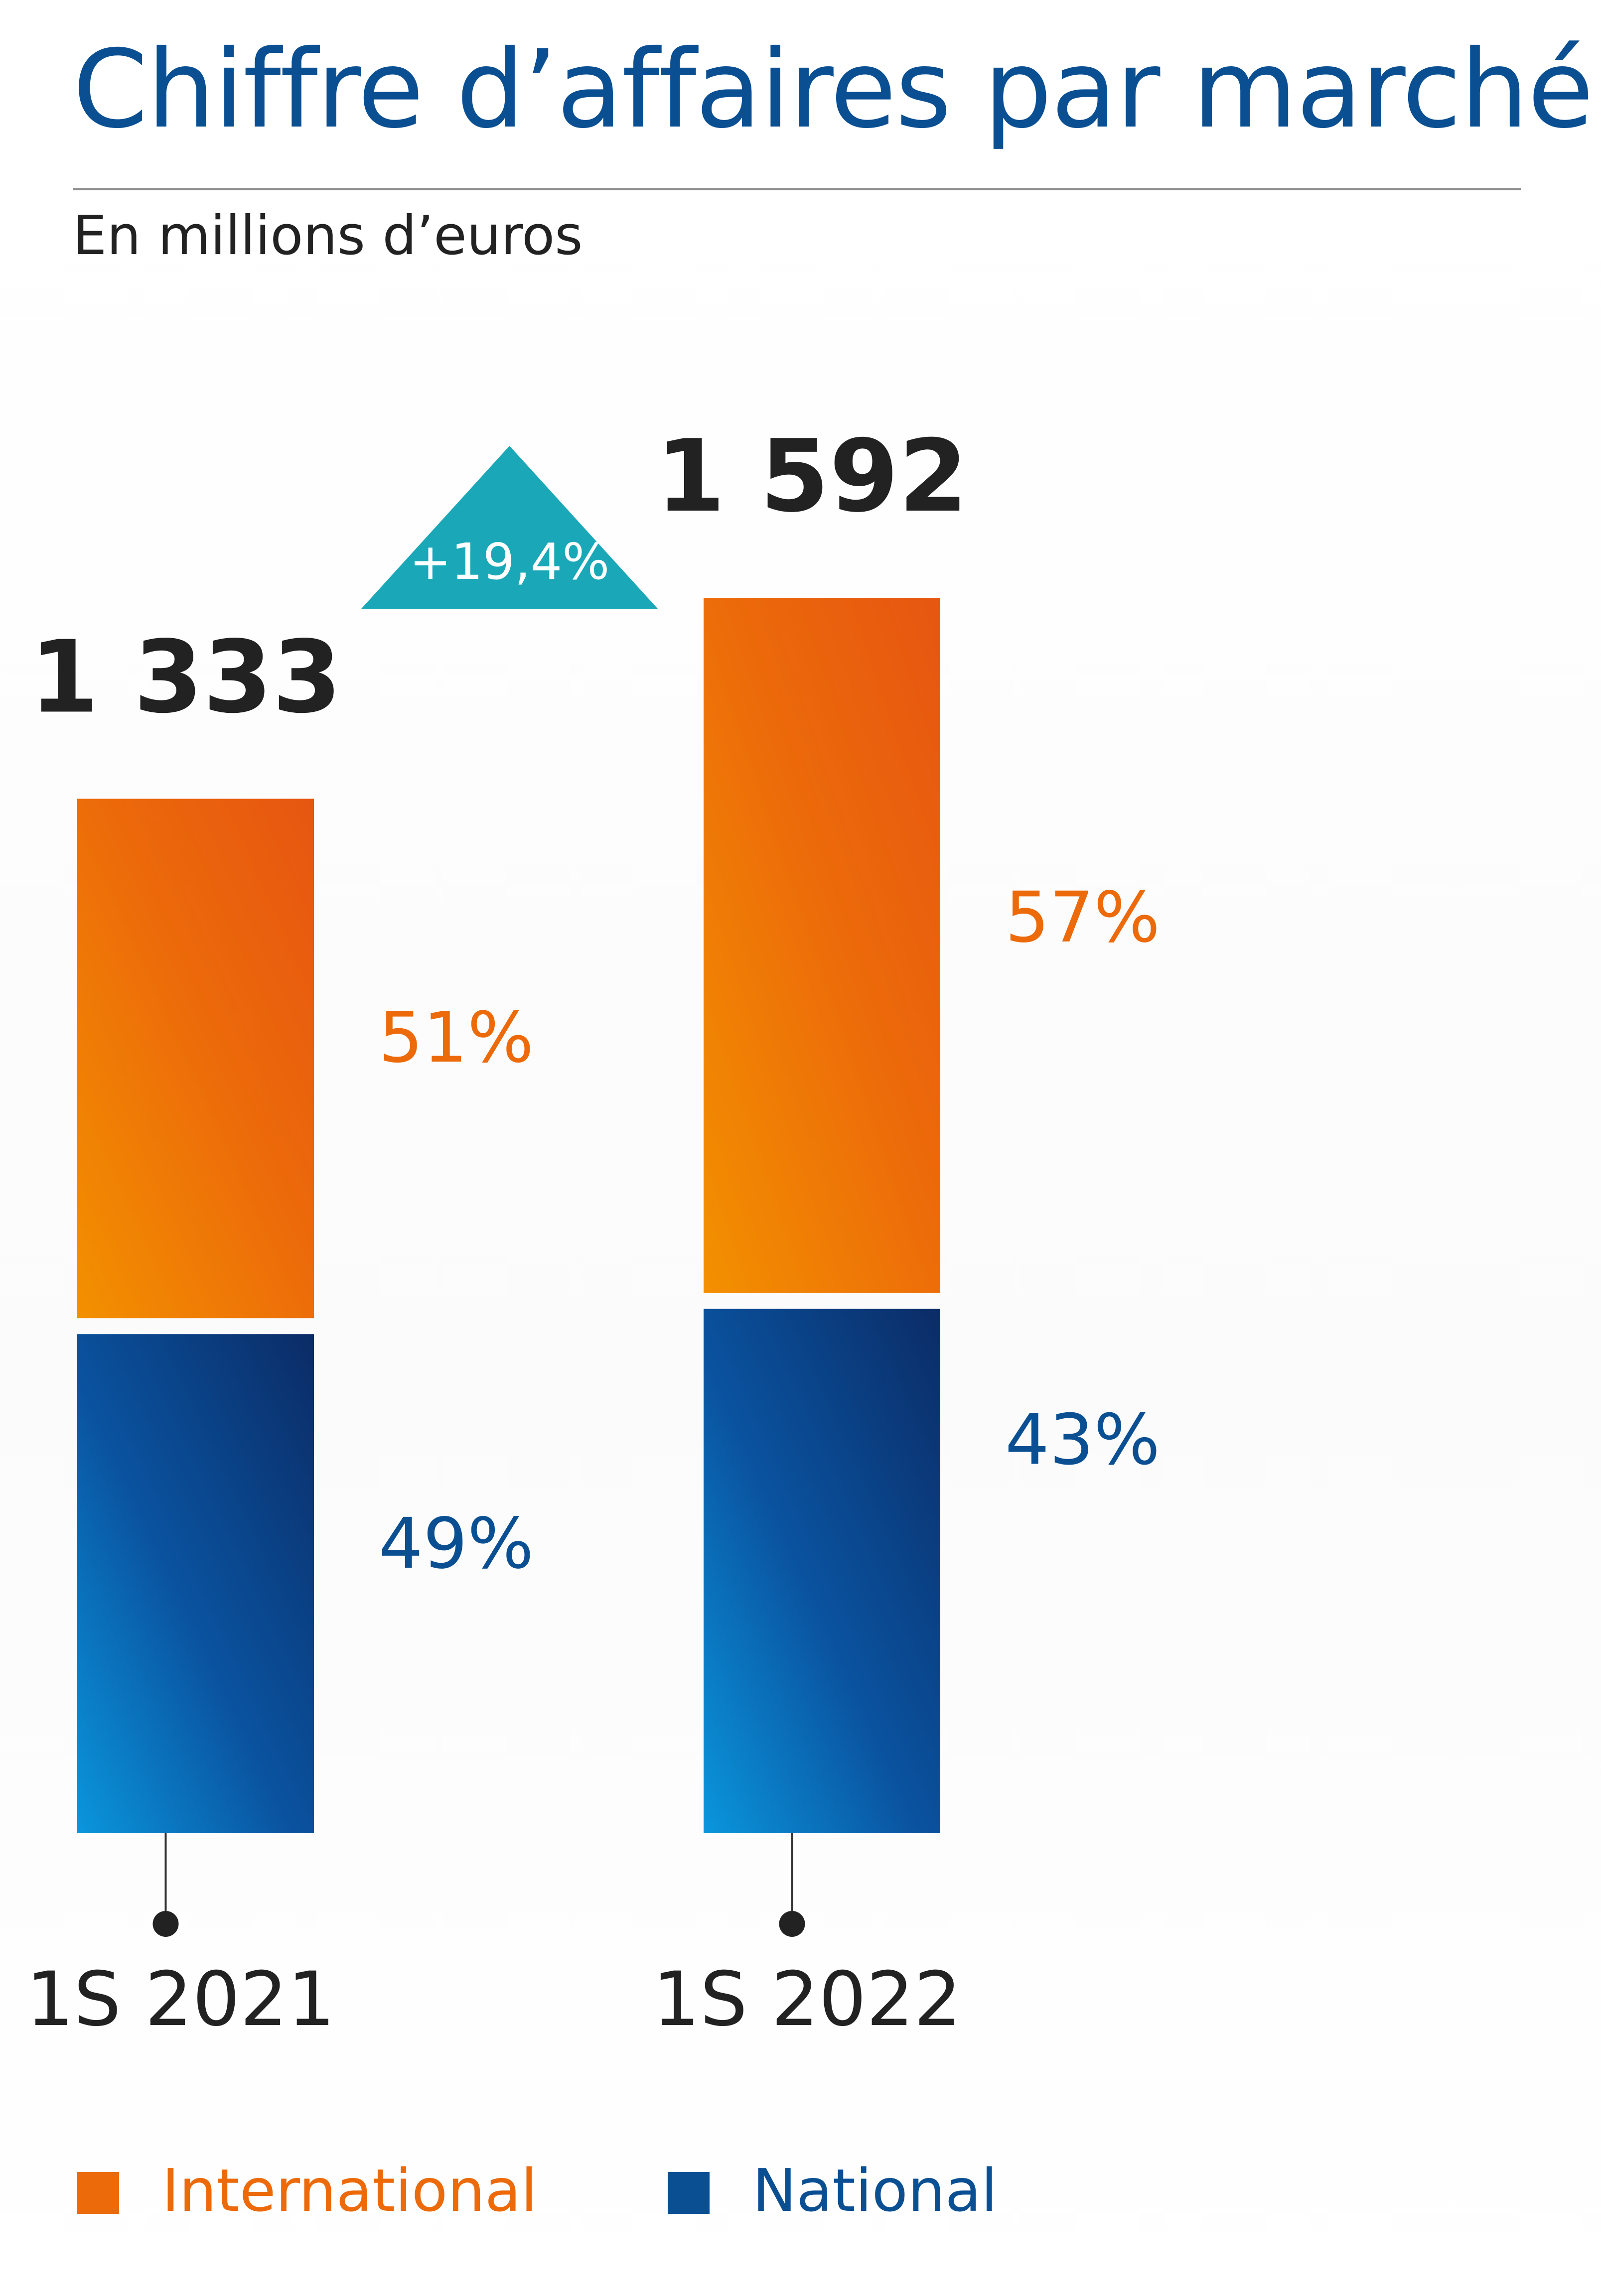 This screenshot has width=1601, height=2296. What do you see at coordinates (1082, 917) in the screenshot?
I see `percent-label-international-1: 57%` at bounding box center [1082, 917].